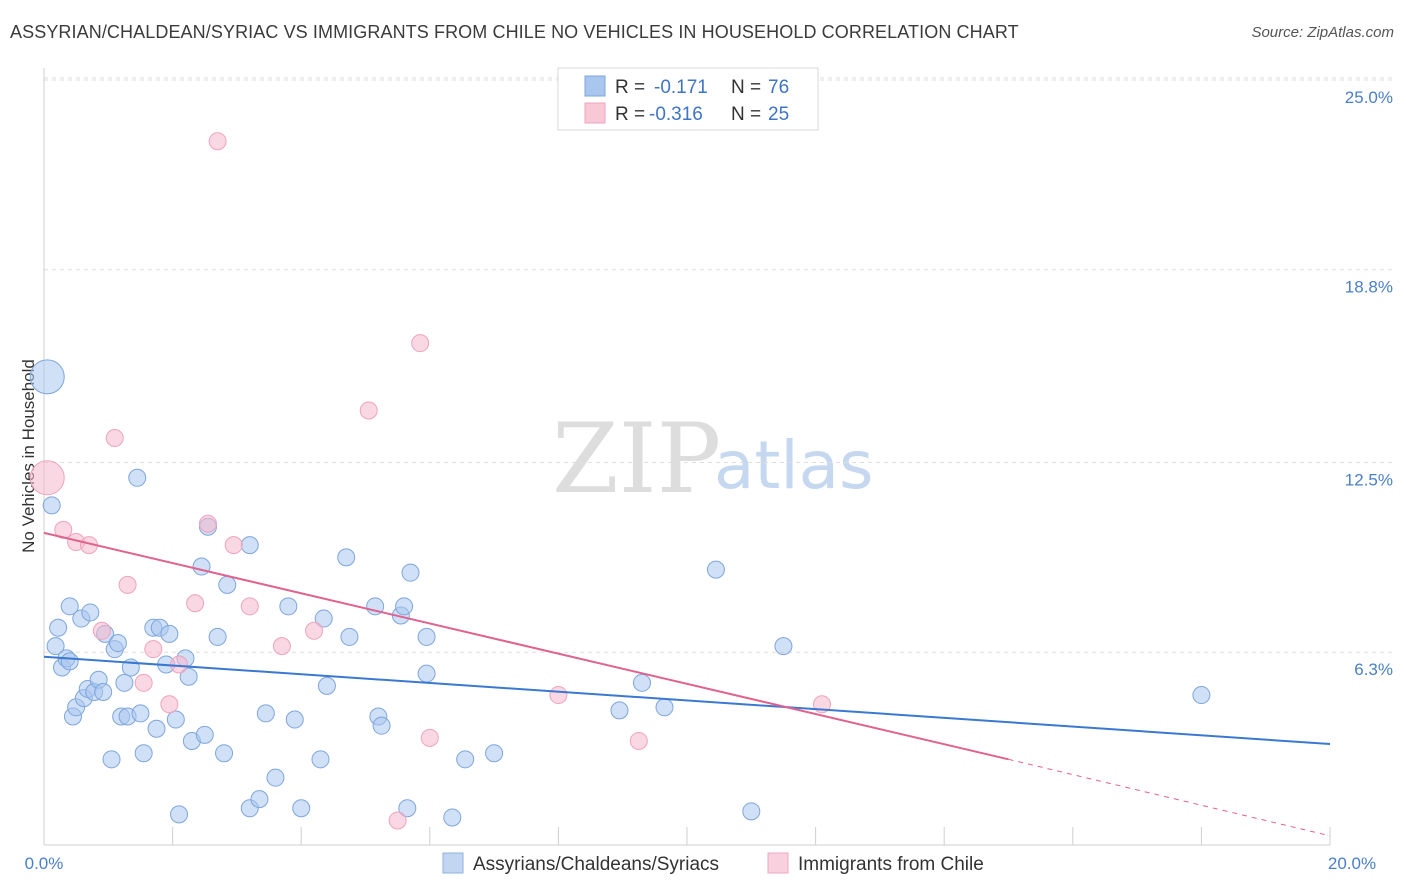 Image resolution: width=1406 pixels, height=892 pixels. I want to click on bottom-legend-swatch-blue, so click(453, 863).